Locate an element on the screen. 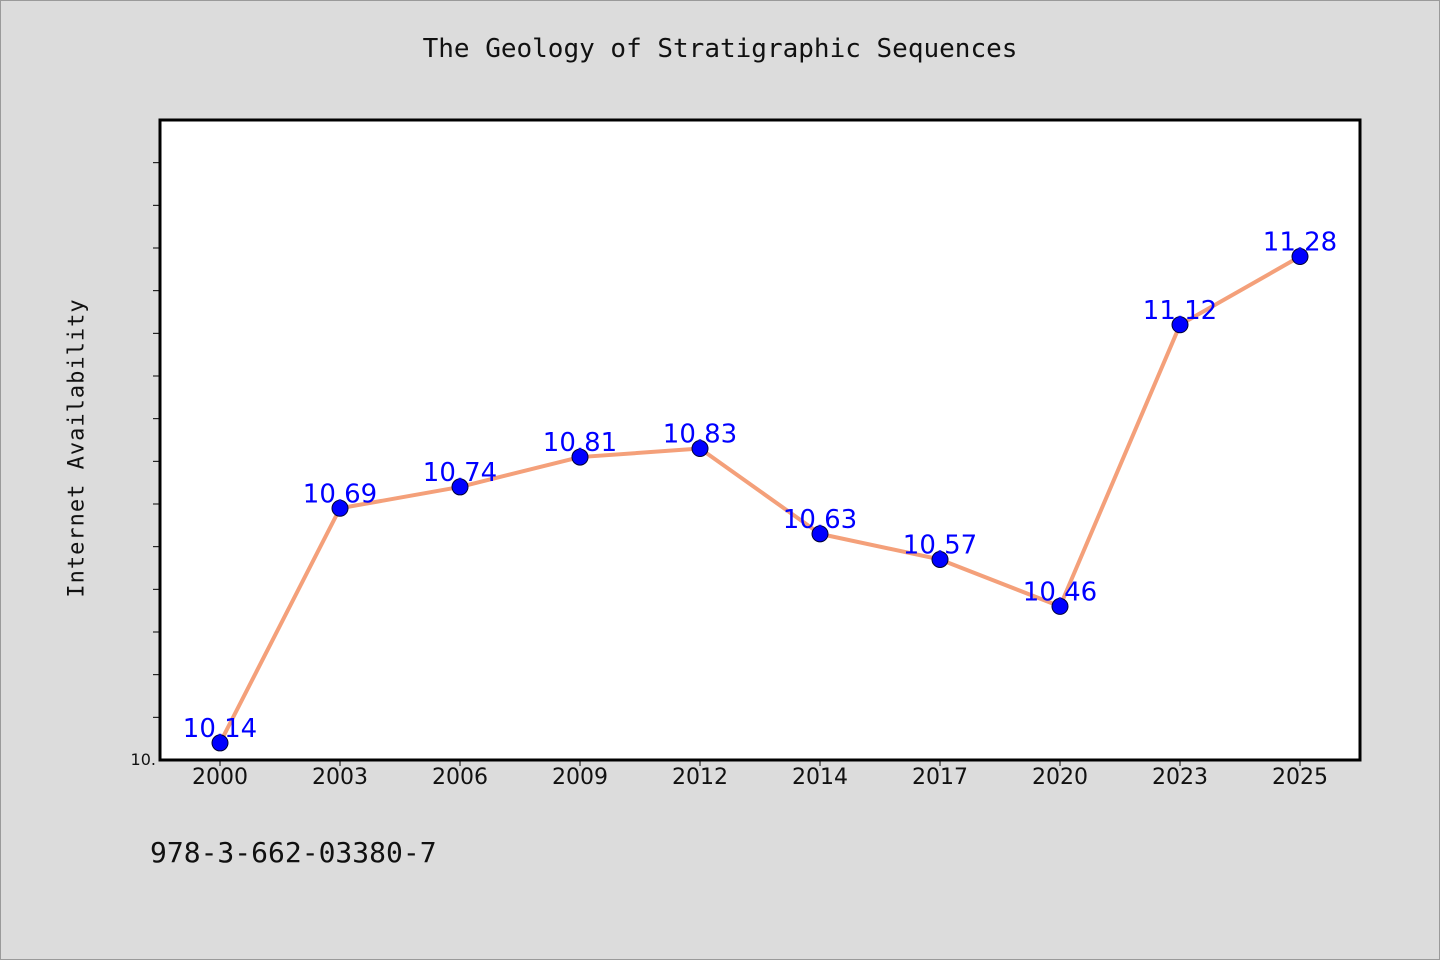 The width and height of the screenshot is (1440, 960). data-label: 10.57 is located at coordinates (940, 545).